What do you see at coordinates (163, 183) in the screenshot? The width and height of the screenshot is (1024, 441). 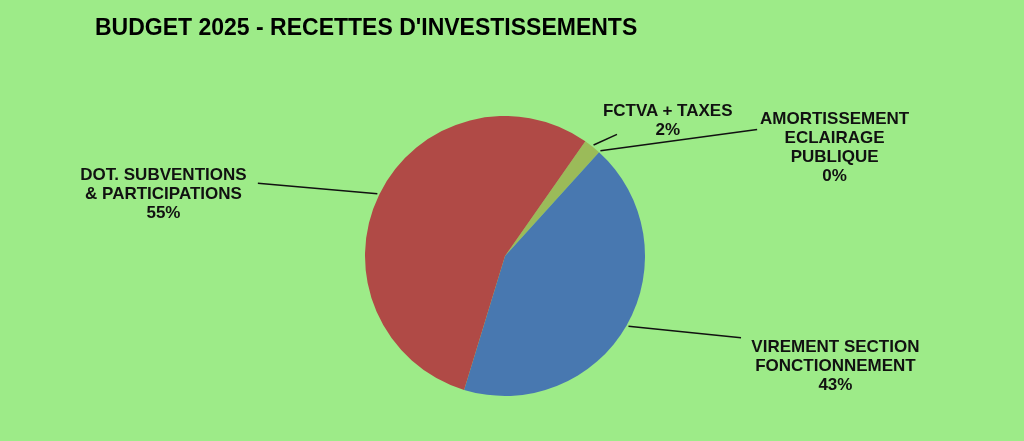 I see `slice-label: DOT. SUBVENTIONS & PARTICIPATIONS` at bounding box center [163, 183].